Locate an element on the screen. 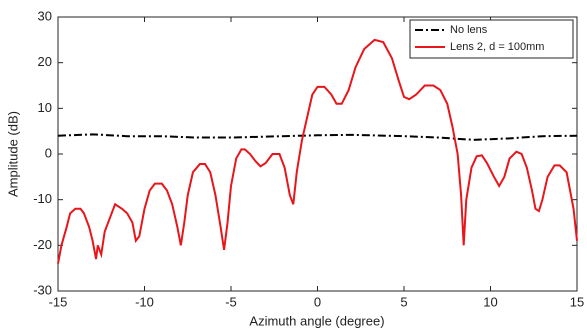 The image size is (587, 333). legend-box is located at coordinates (491, 39).